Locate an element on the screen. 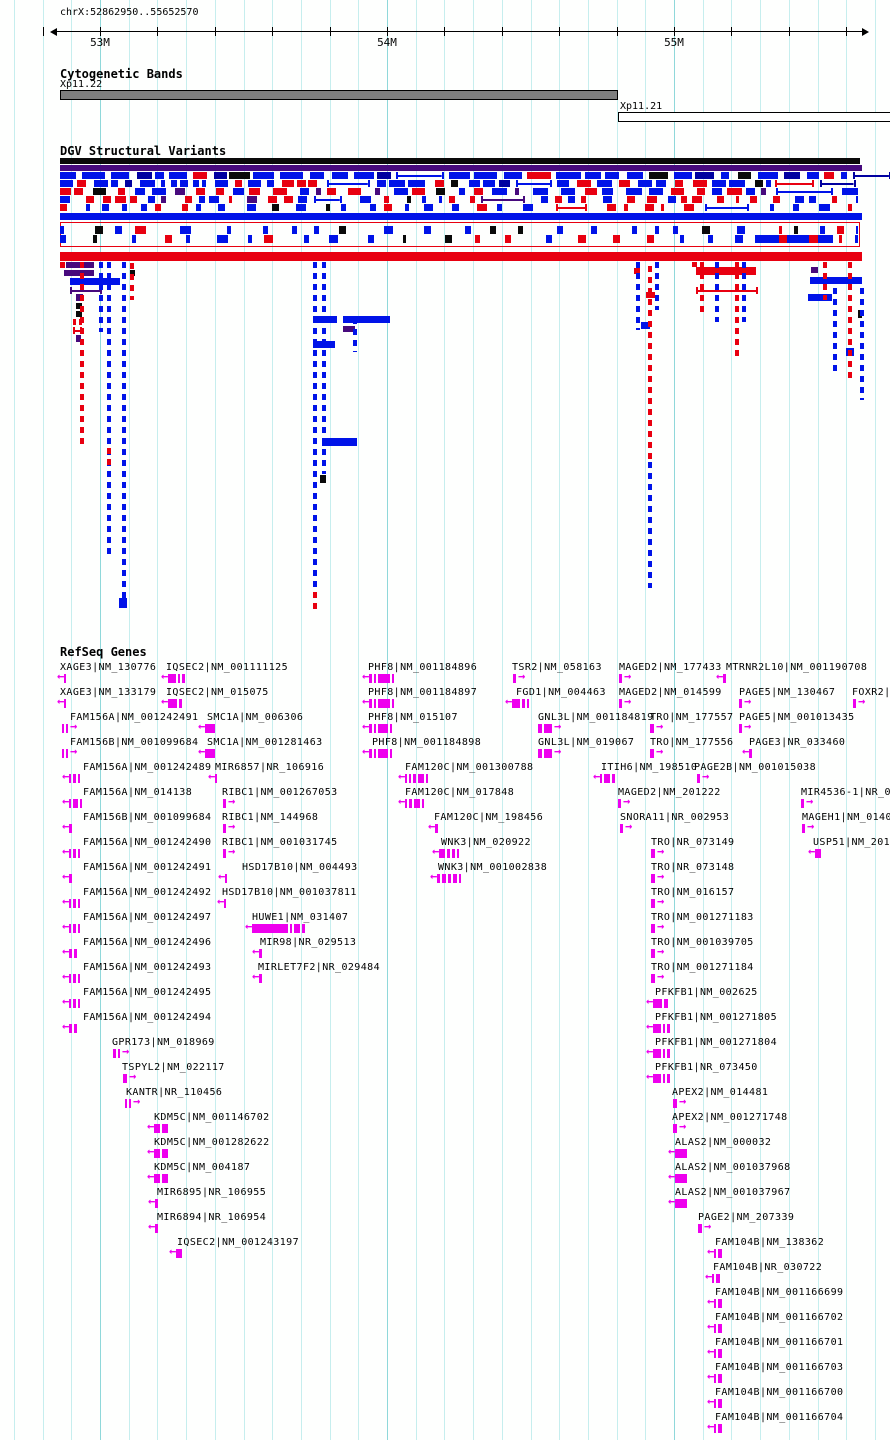 This screenshot has height=1440, width=890. gene-label: HSD17B10|NM_001037811 is located at coordinates (289, 892).